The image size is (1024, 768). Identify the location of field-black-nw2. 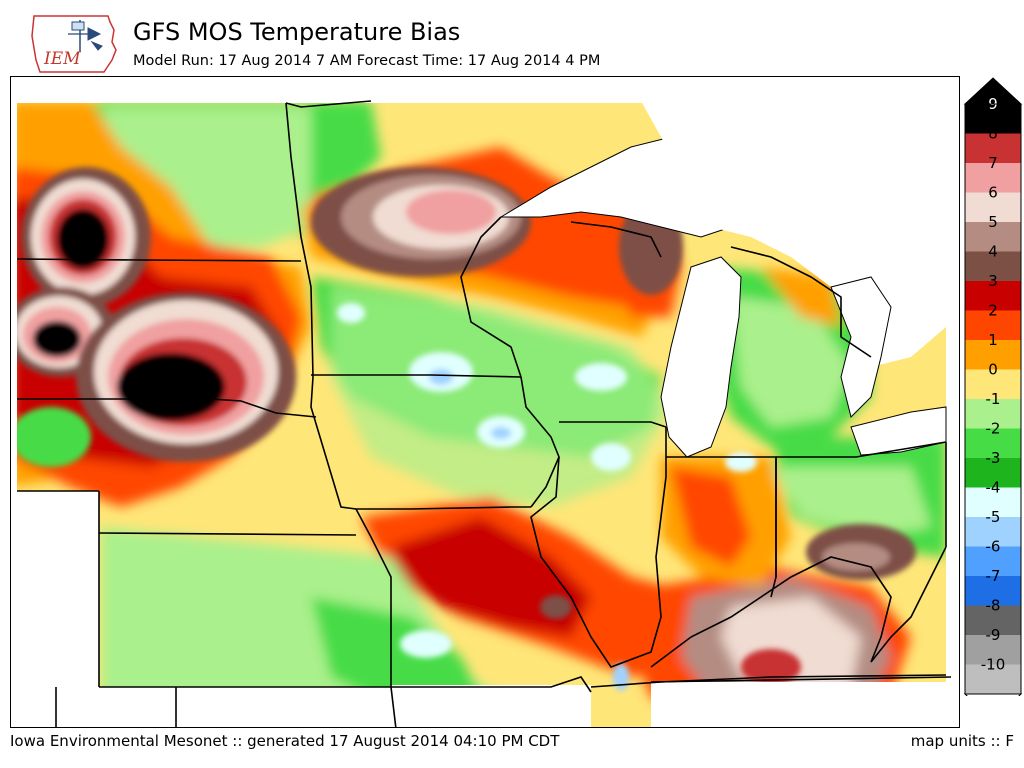
(57, 339).